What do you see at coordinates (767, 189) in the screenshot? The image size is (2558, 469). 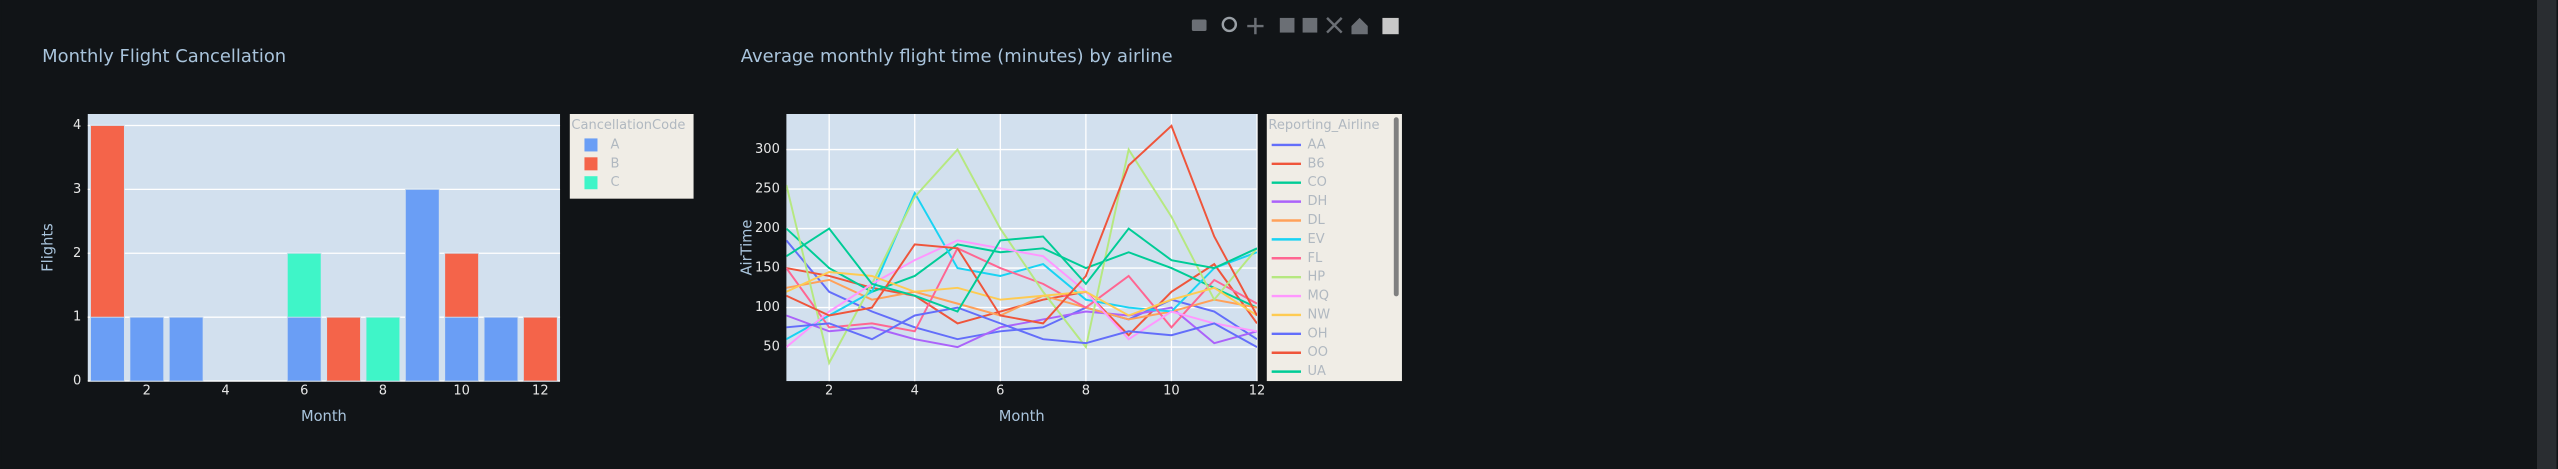 I see `y-tick-label: 250` at bounding box center [767, 189].